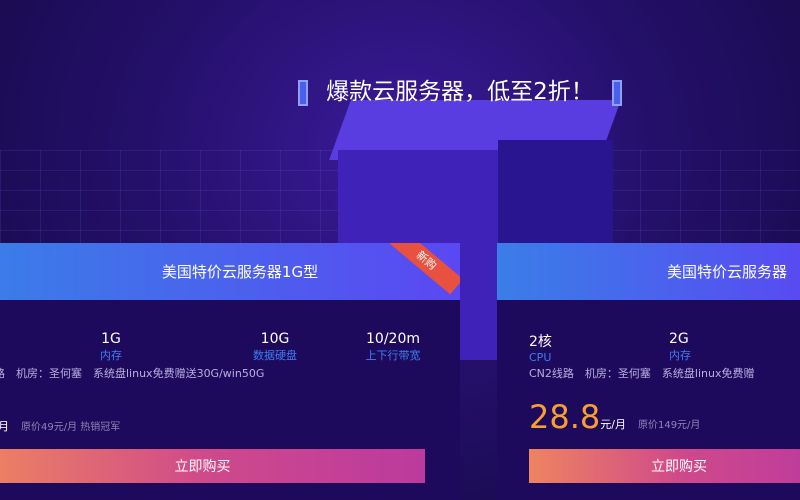 The width and height of the screenshot is (800, 500). I want to click on card-info: 路 机房：圣何塞 系统盘linux免费赠送30G/win50G, so click(132, 373).